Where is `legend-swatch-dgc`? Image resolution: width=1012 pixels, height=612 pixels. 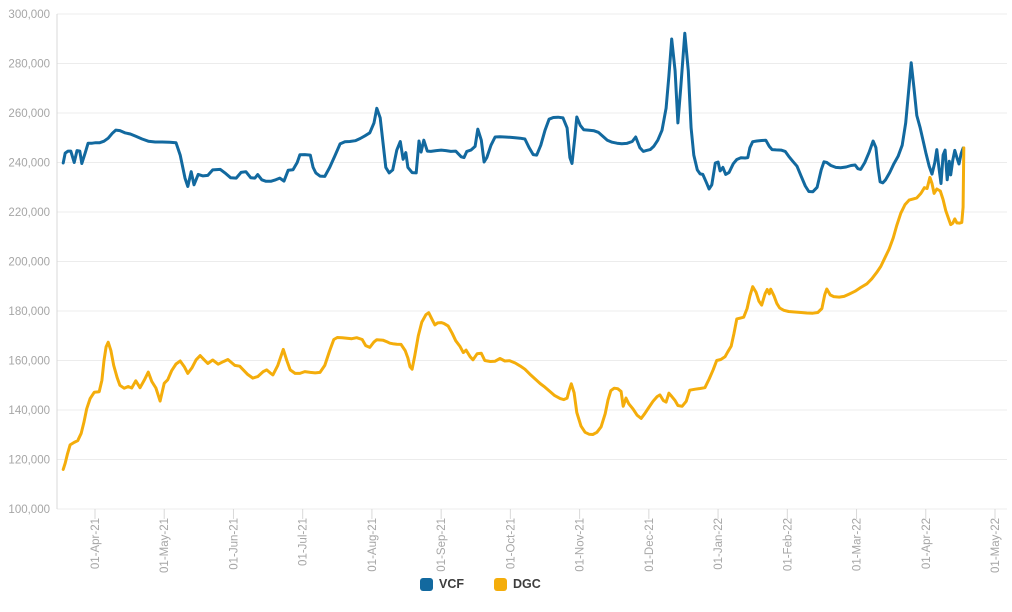 legend-swatch-dgc is located at coordinates (500, 584).